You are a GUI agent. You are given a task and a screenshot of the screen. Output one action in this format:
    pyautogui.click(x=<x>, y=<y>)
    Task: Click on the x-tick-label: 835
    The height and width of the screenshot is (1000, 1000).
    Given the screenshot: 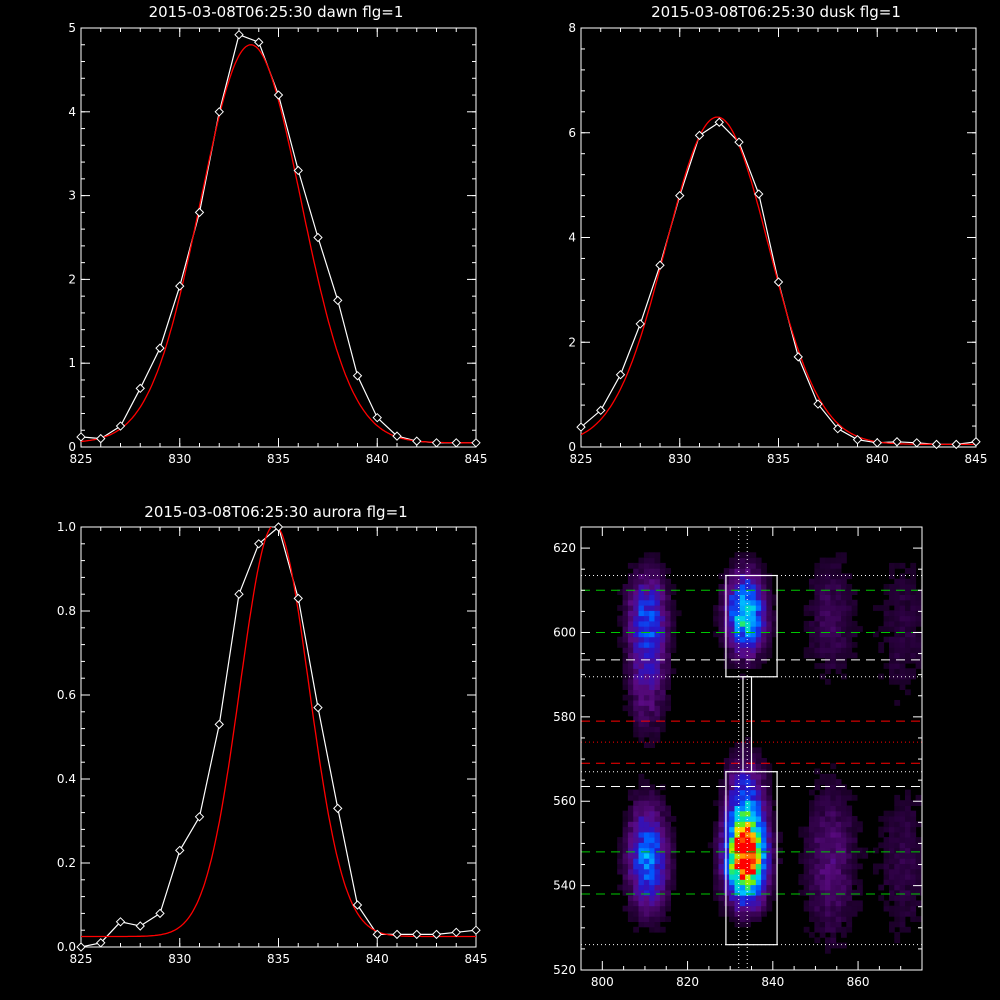 What is the action you would take?
    pyautogui.click(x=778, y=459)
    